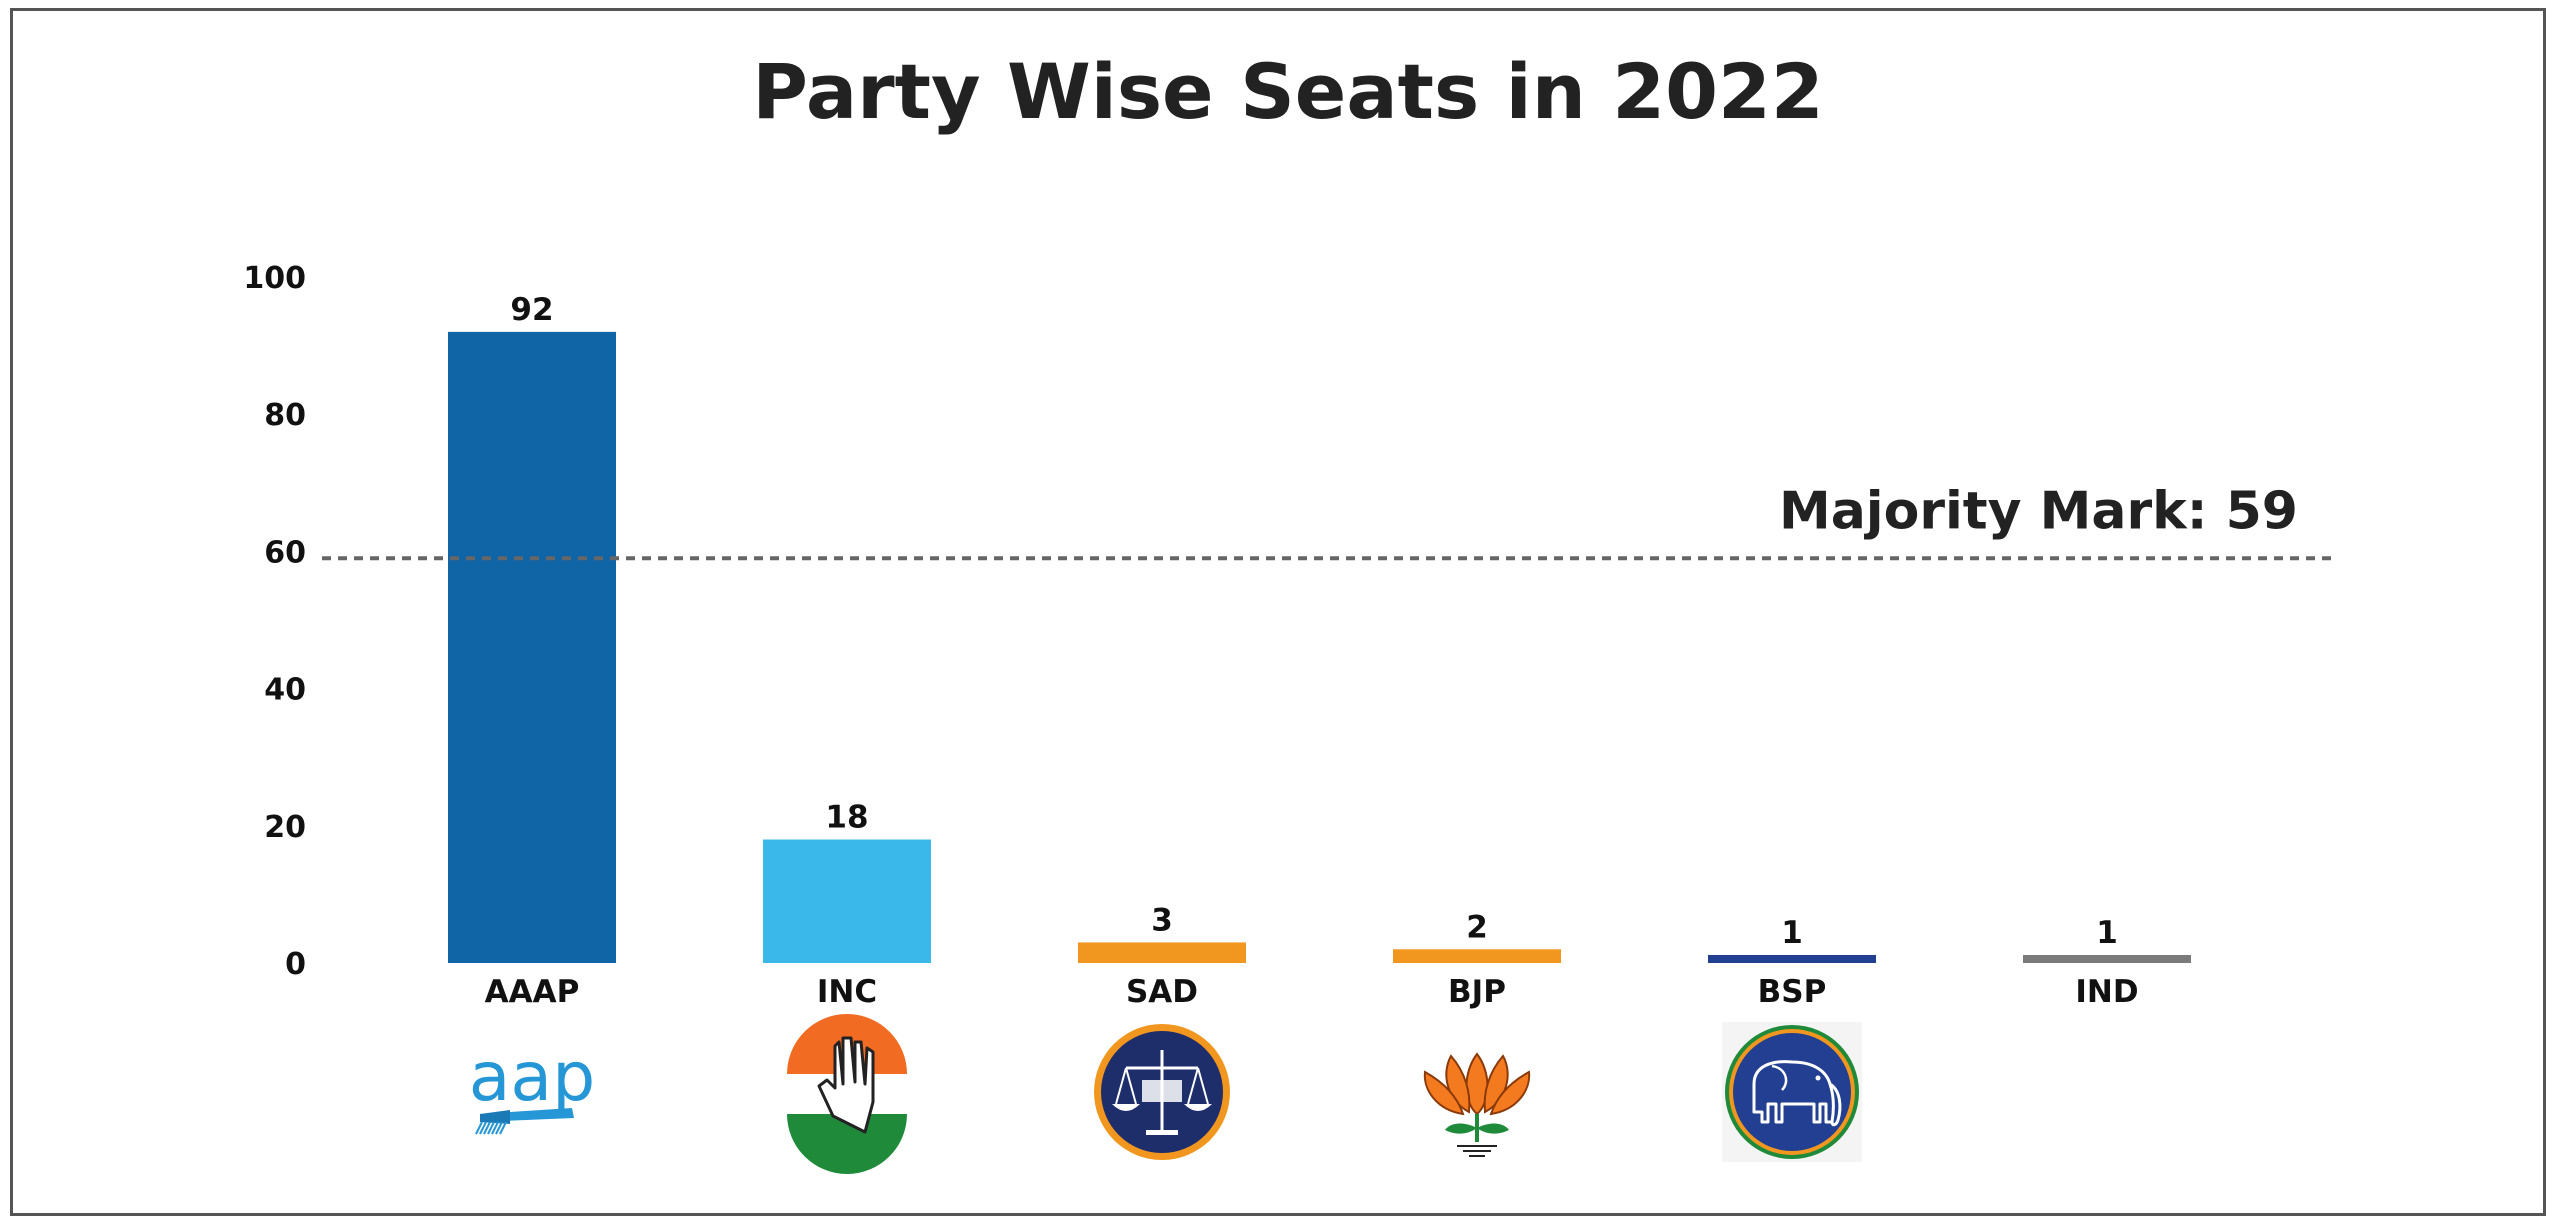  I want to click on chart-title: Party Wise Seats in 2022, so click(1288, 91).